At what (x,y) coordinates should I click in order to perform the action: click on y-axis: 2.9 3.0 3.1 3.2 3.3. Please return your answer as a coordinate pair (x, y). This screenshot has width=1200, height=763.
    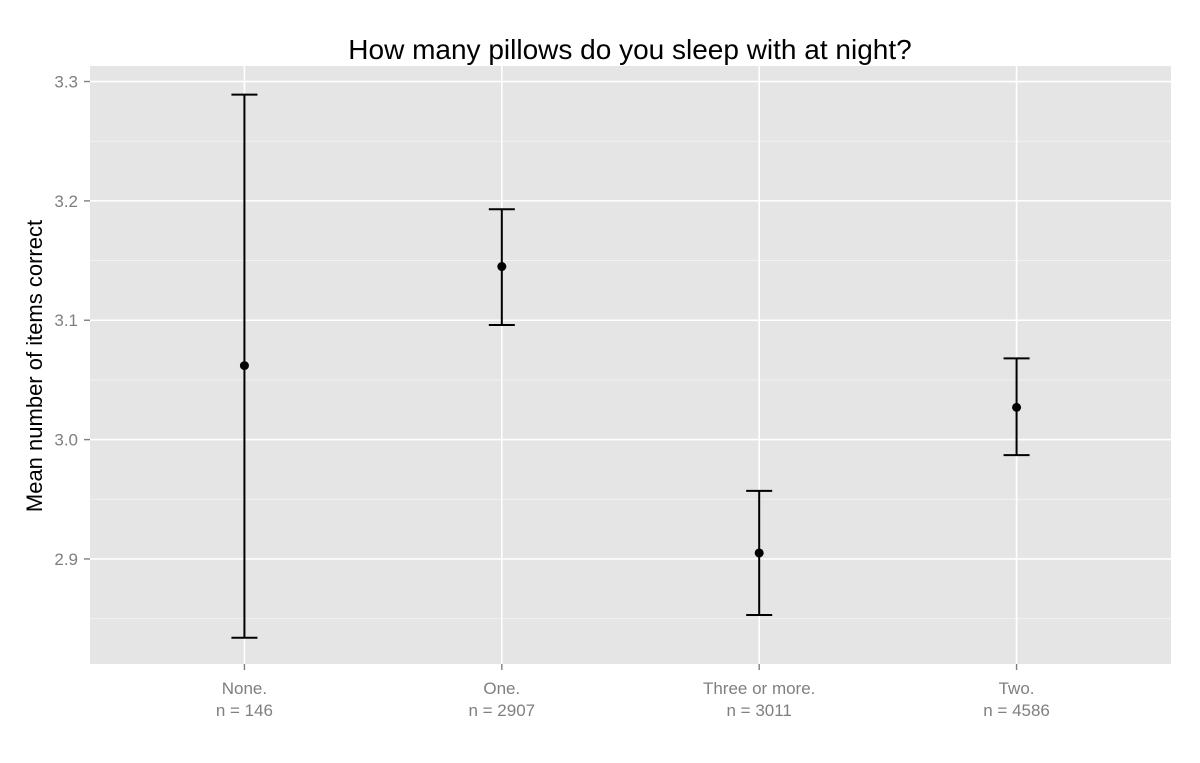
    Looking at the image, I should click on (72, 321).